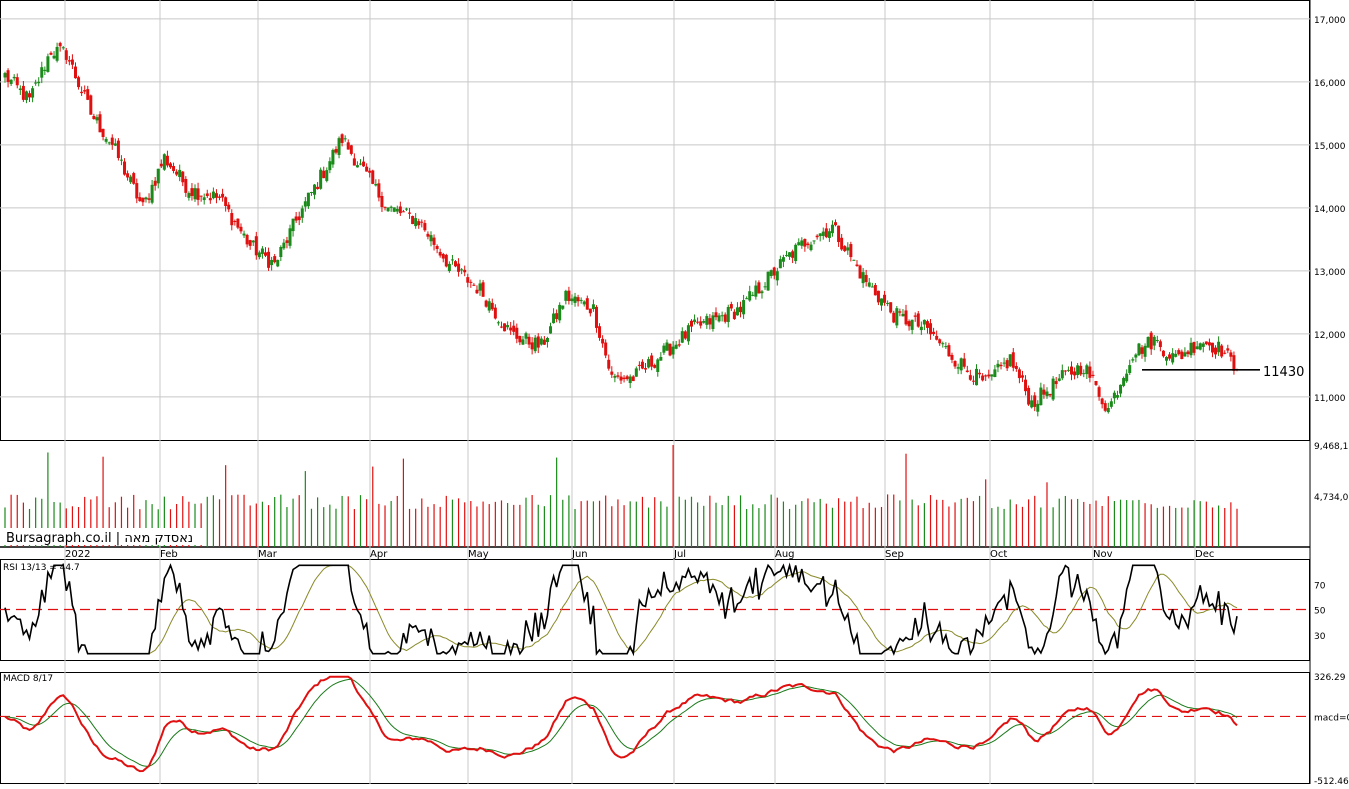  I want to click on volume-tick-label: 9,468,13, so click(1331, 447).